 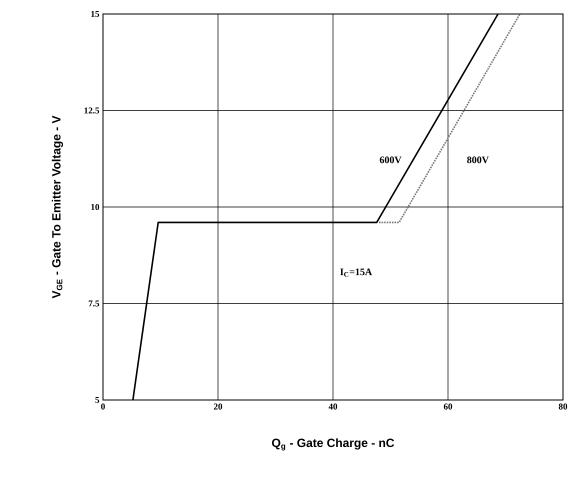 I want to click on y-tick-label: 15, so click(x=95, y=14).